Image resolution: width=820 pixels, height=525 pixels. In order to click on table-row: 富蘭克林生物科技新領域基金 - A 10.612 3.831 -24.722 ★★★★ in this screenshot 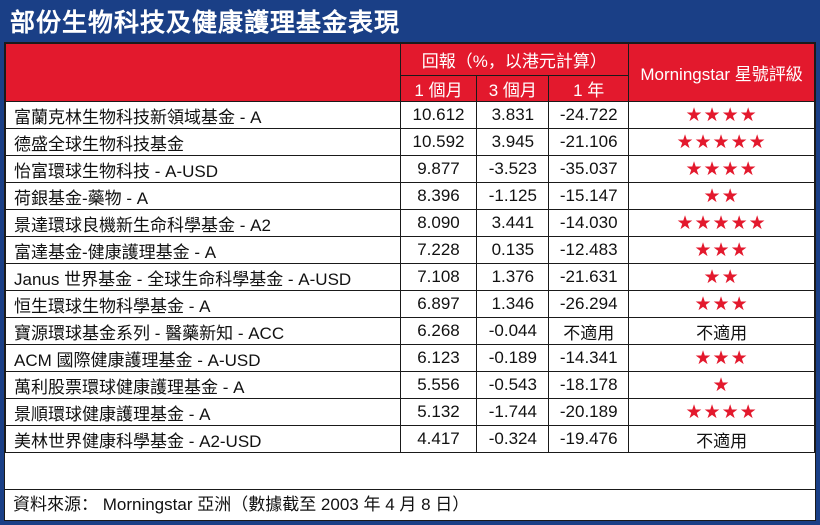, I will do `click(410, 115)`.